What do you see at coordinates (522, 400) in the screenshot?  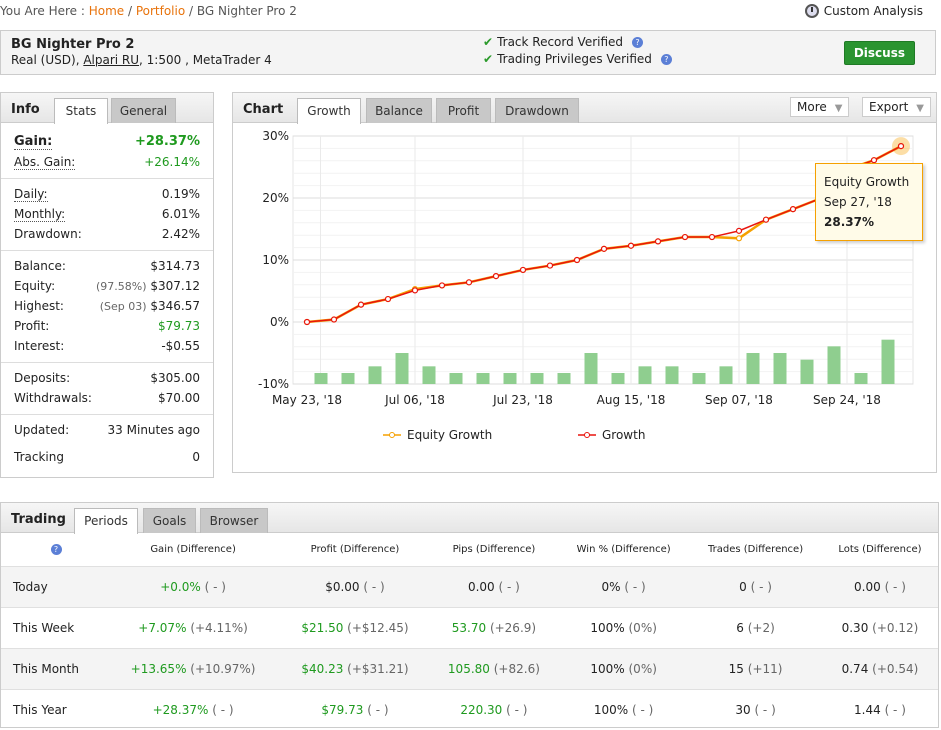 I see `x-tick-label: Jul 23, '18` at bounding box center [522, 400].